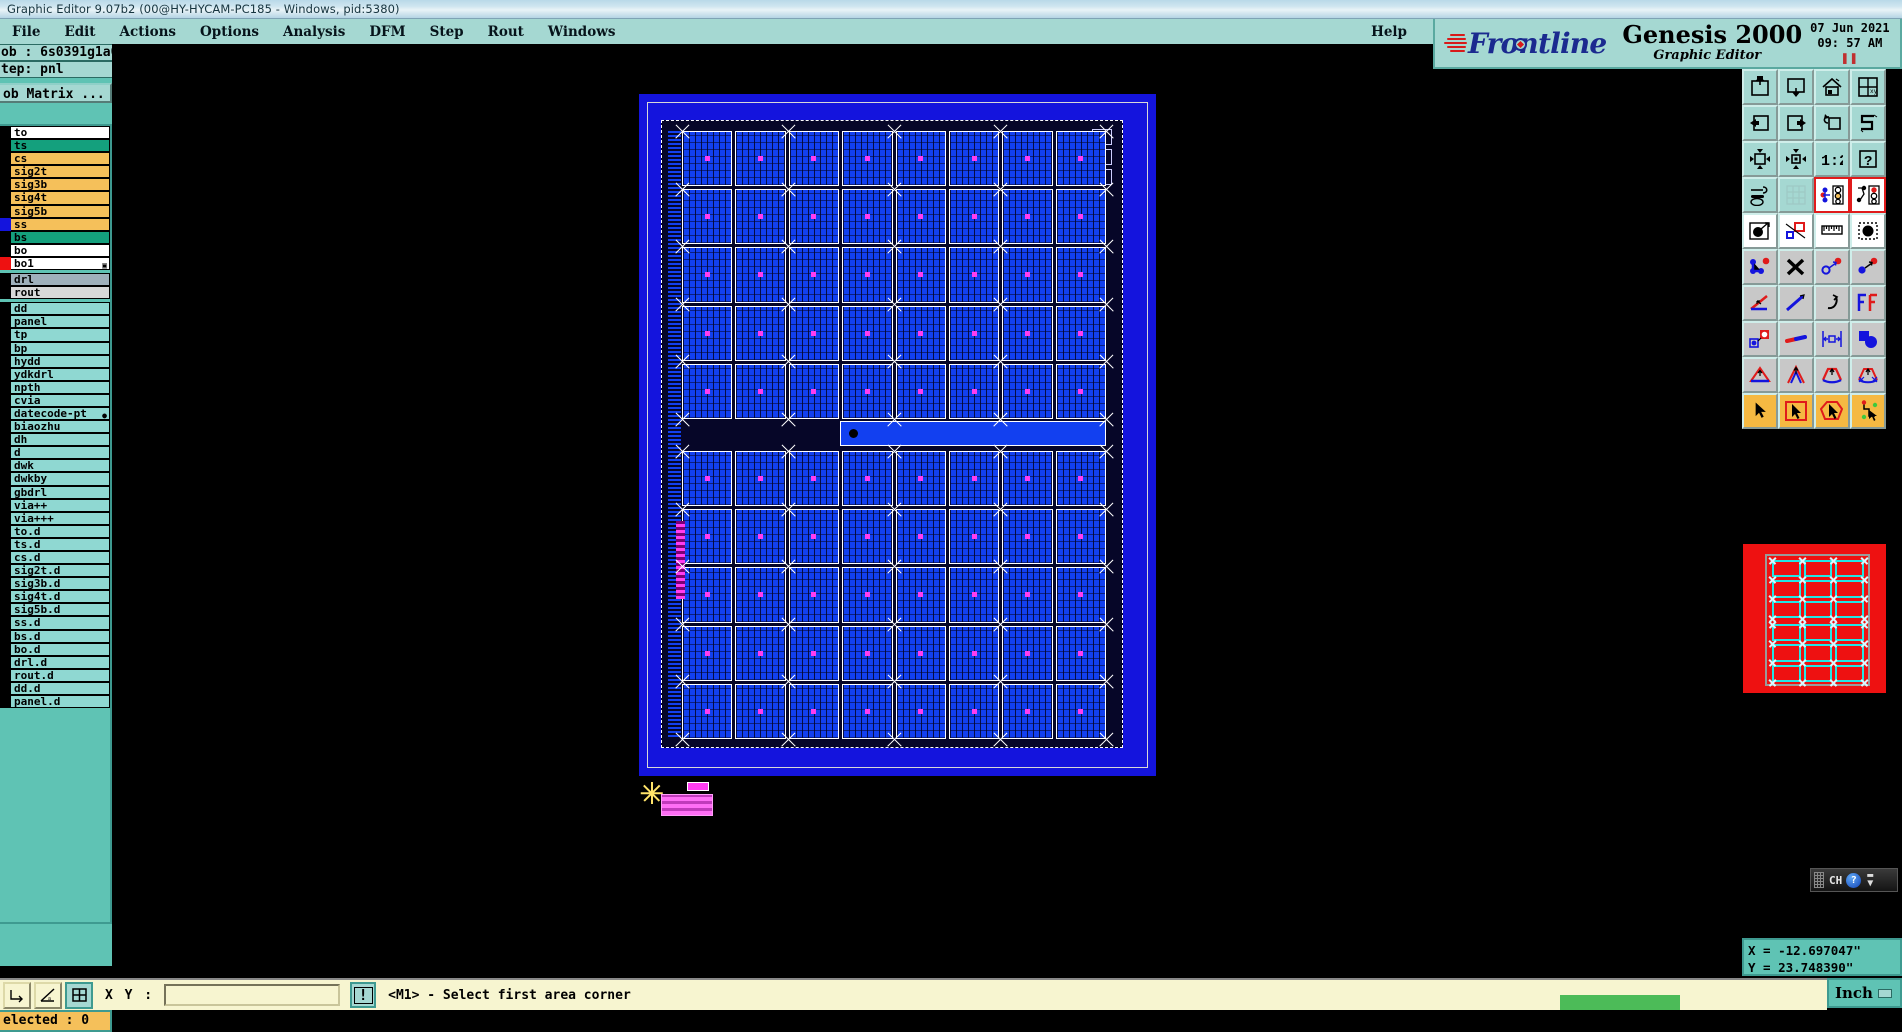 Image resolution: width=1902 pixels, height=1032 pixels. I want to click on layer-row: bs, so click(55, 237).